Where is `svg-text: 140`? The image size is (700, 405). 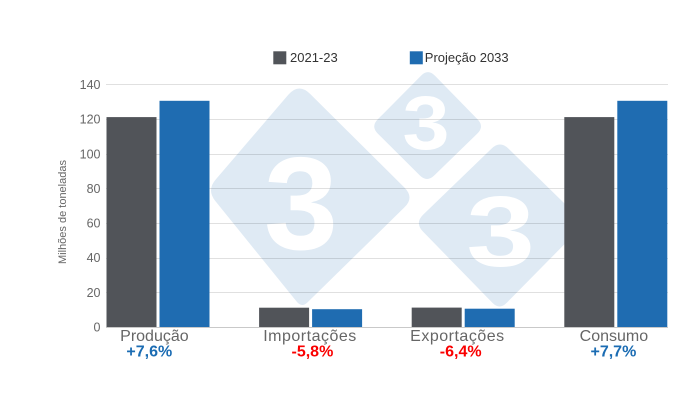
svg-text: 140 is located at coordinates (90, 85).